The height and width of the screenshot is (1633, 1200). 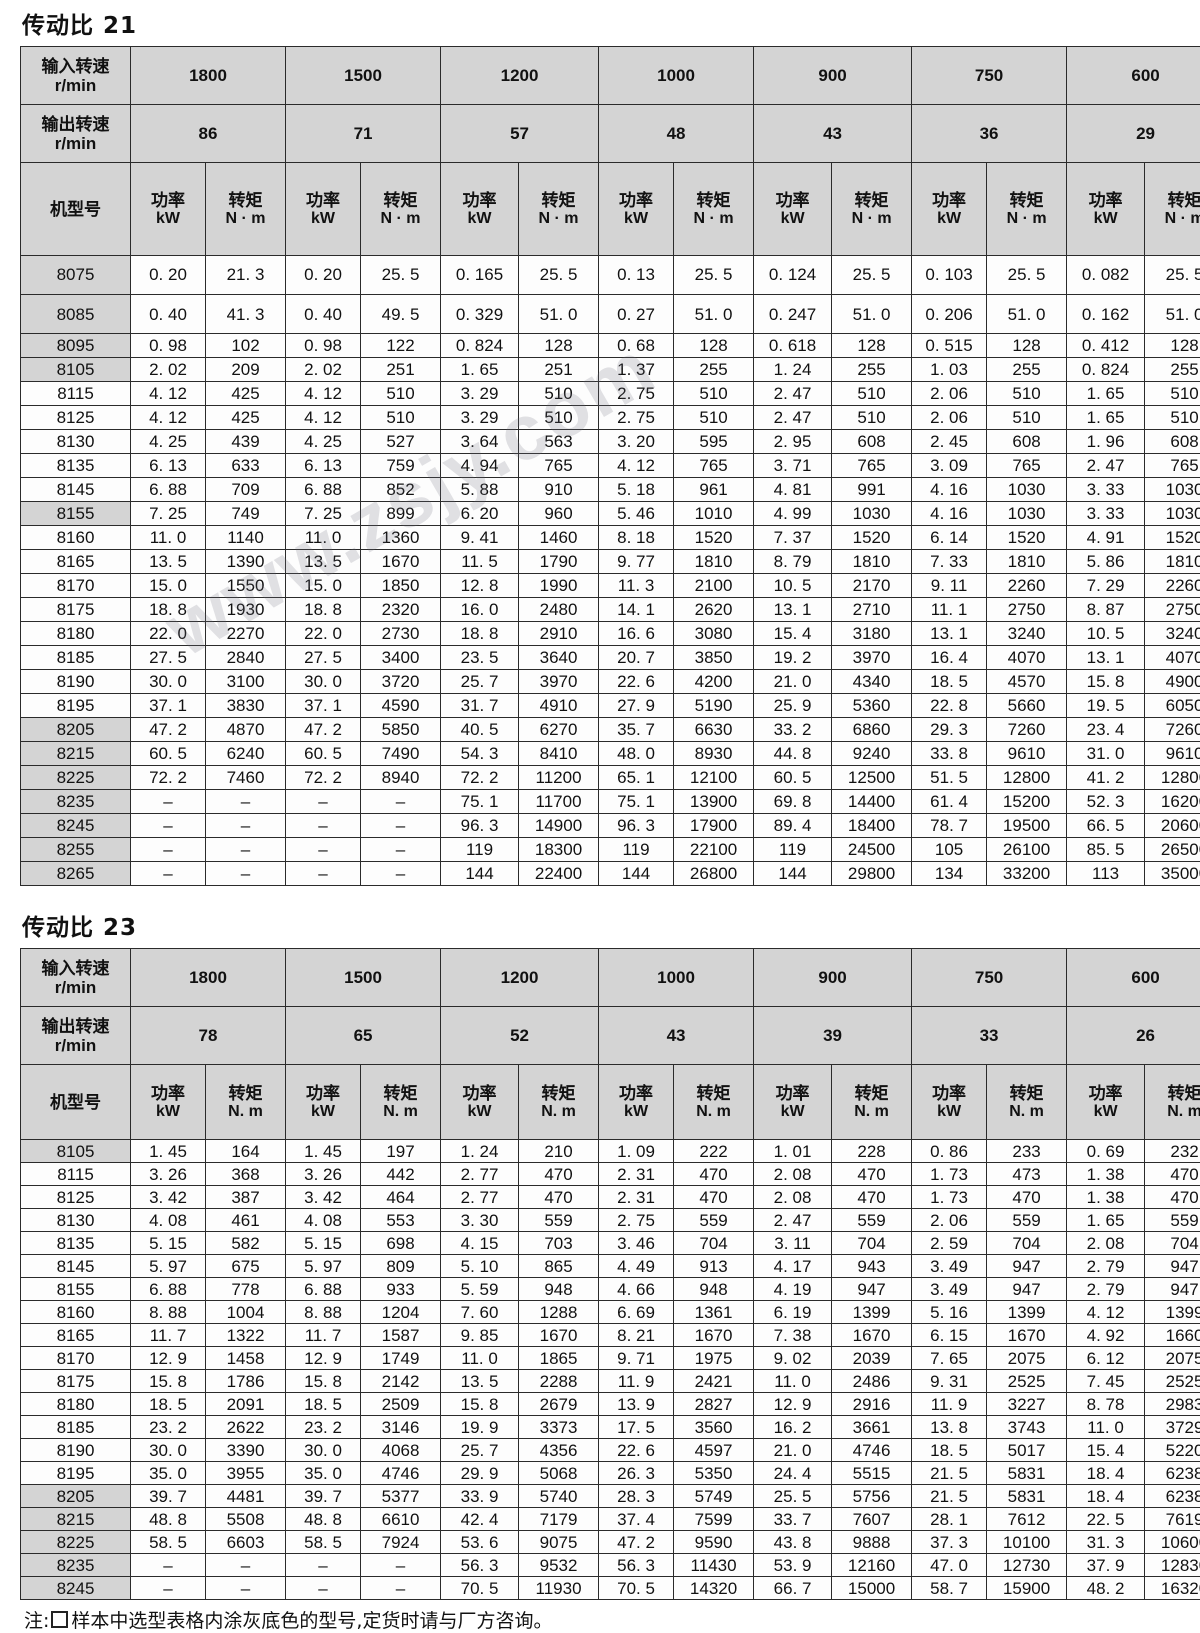 I want to click on torque-value-cell: 4070, so click(x=1172, y=658).